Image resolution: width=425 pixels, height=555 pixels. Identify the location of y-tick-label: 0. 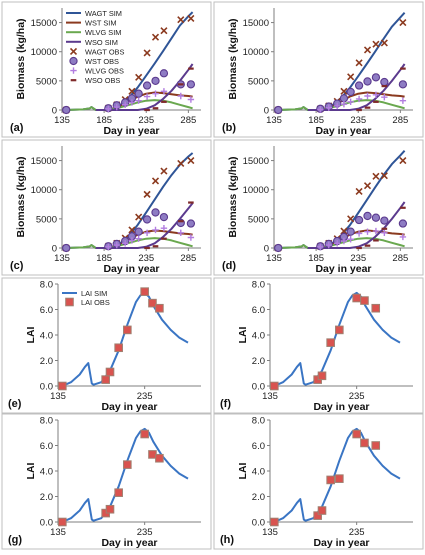
(266, 249).